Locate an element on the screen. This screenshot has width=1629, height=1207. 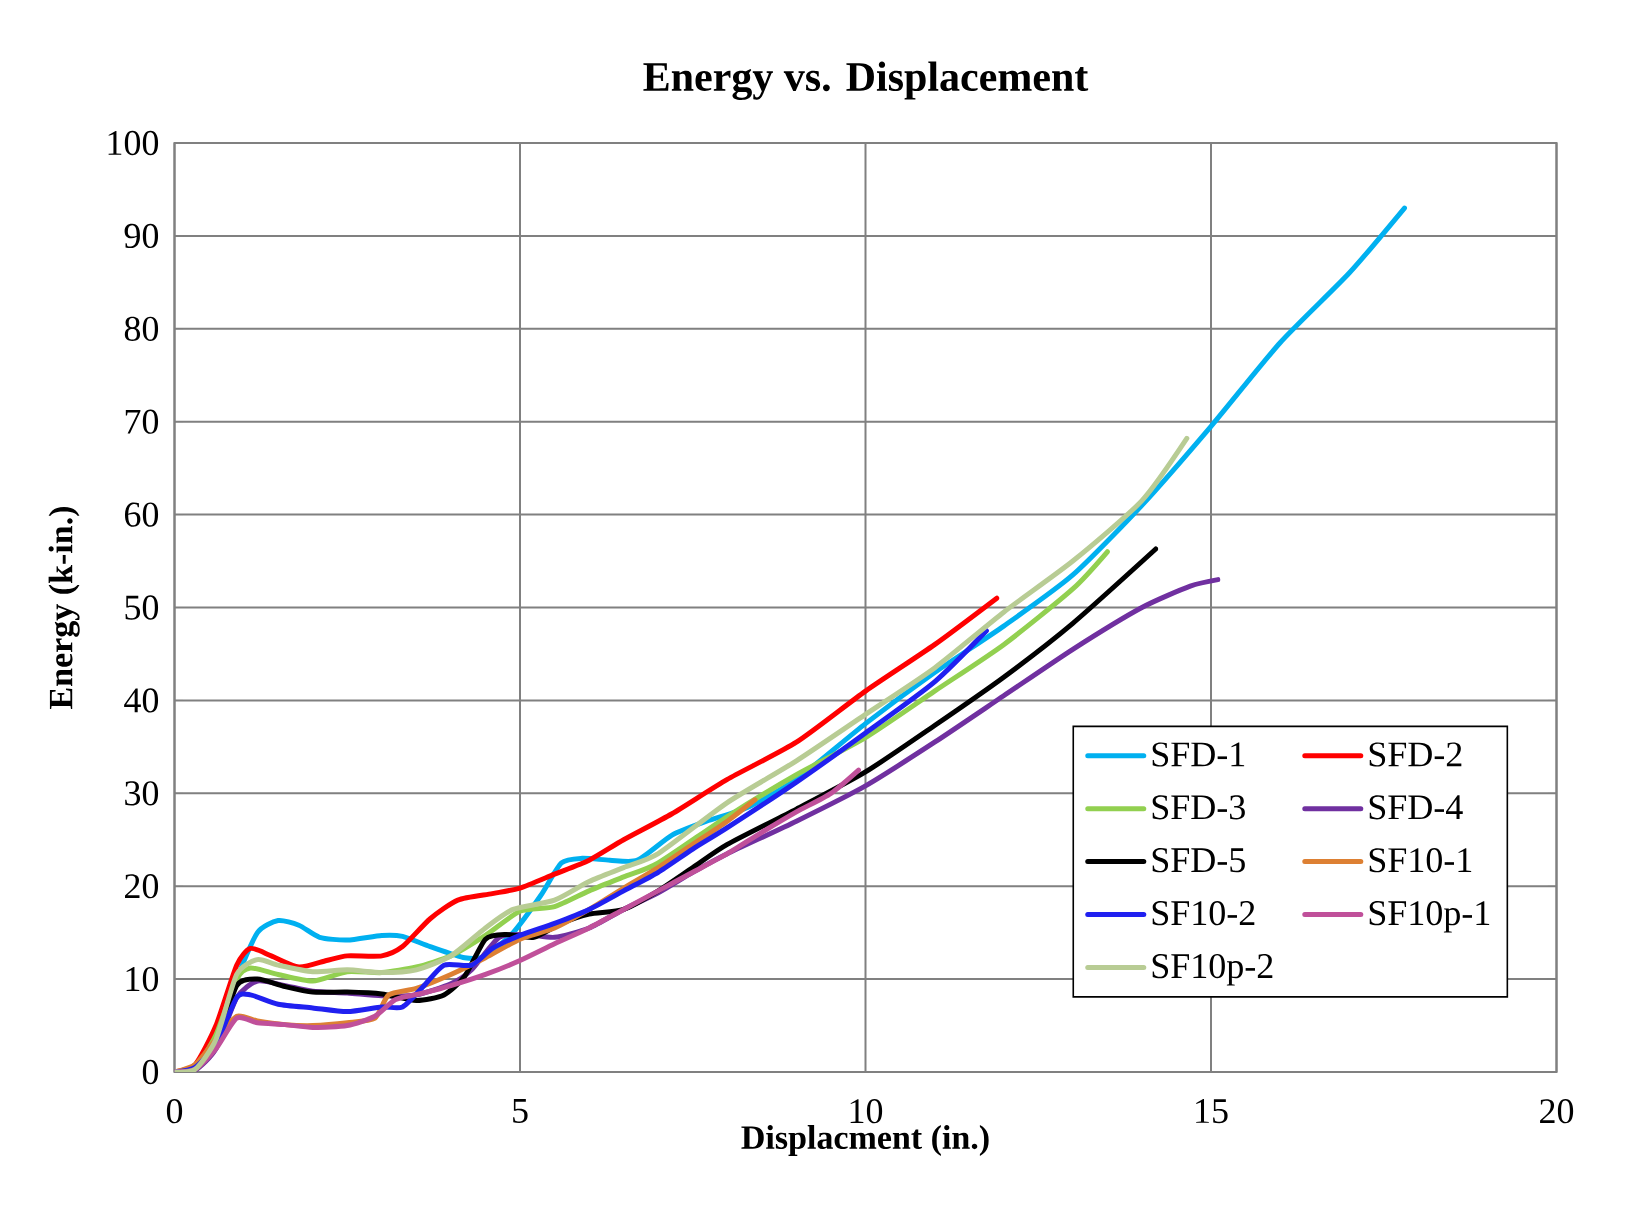
y-tick-label: 60 is located at coordinates (141, 514).